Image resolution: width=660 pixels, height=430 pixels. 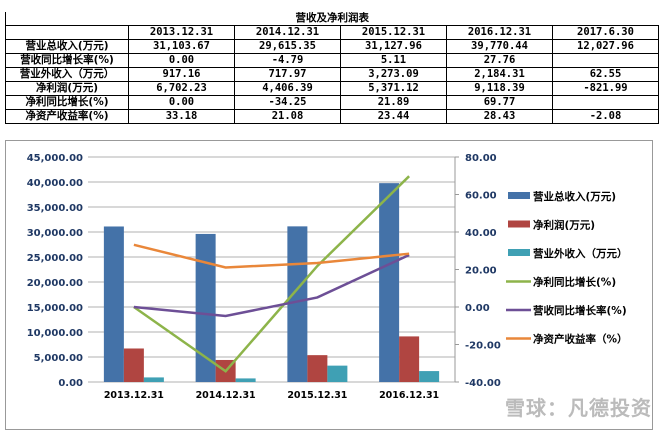 I want to click on y-tick-label: 5,000.00, so click(x=58, y=358).